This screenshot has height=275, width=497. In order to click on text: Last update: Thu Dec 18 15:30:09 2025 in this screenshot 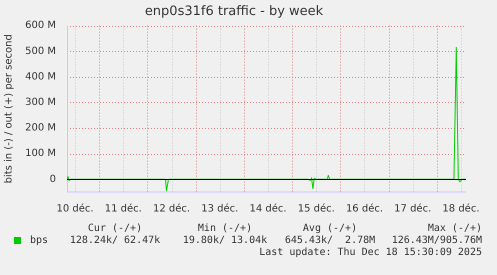, I will do `click(370, 253)`.